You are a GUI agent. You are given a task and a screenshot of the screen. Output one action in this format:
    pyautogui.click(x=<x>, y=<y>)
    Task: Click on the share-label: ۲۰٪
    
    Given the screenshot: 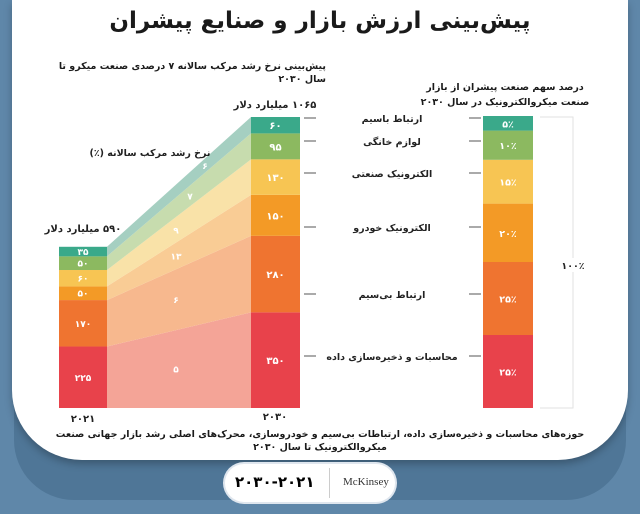 What is the action you would take?
    pyautogui.click(x=508, y=234)
    